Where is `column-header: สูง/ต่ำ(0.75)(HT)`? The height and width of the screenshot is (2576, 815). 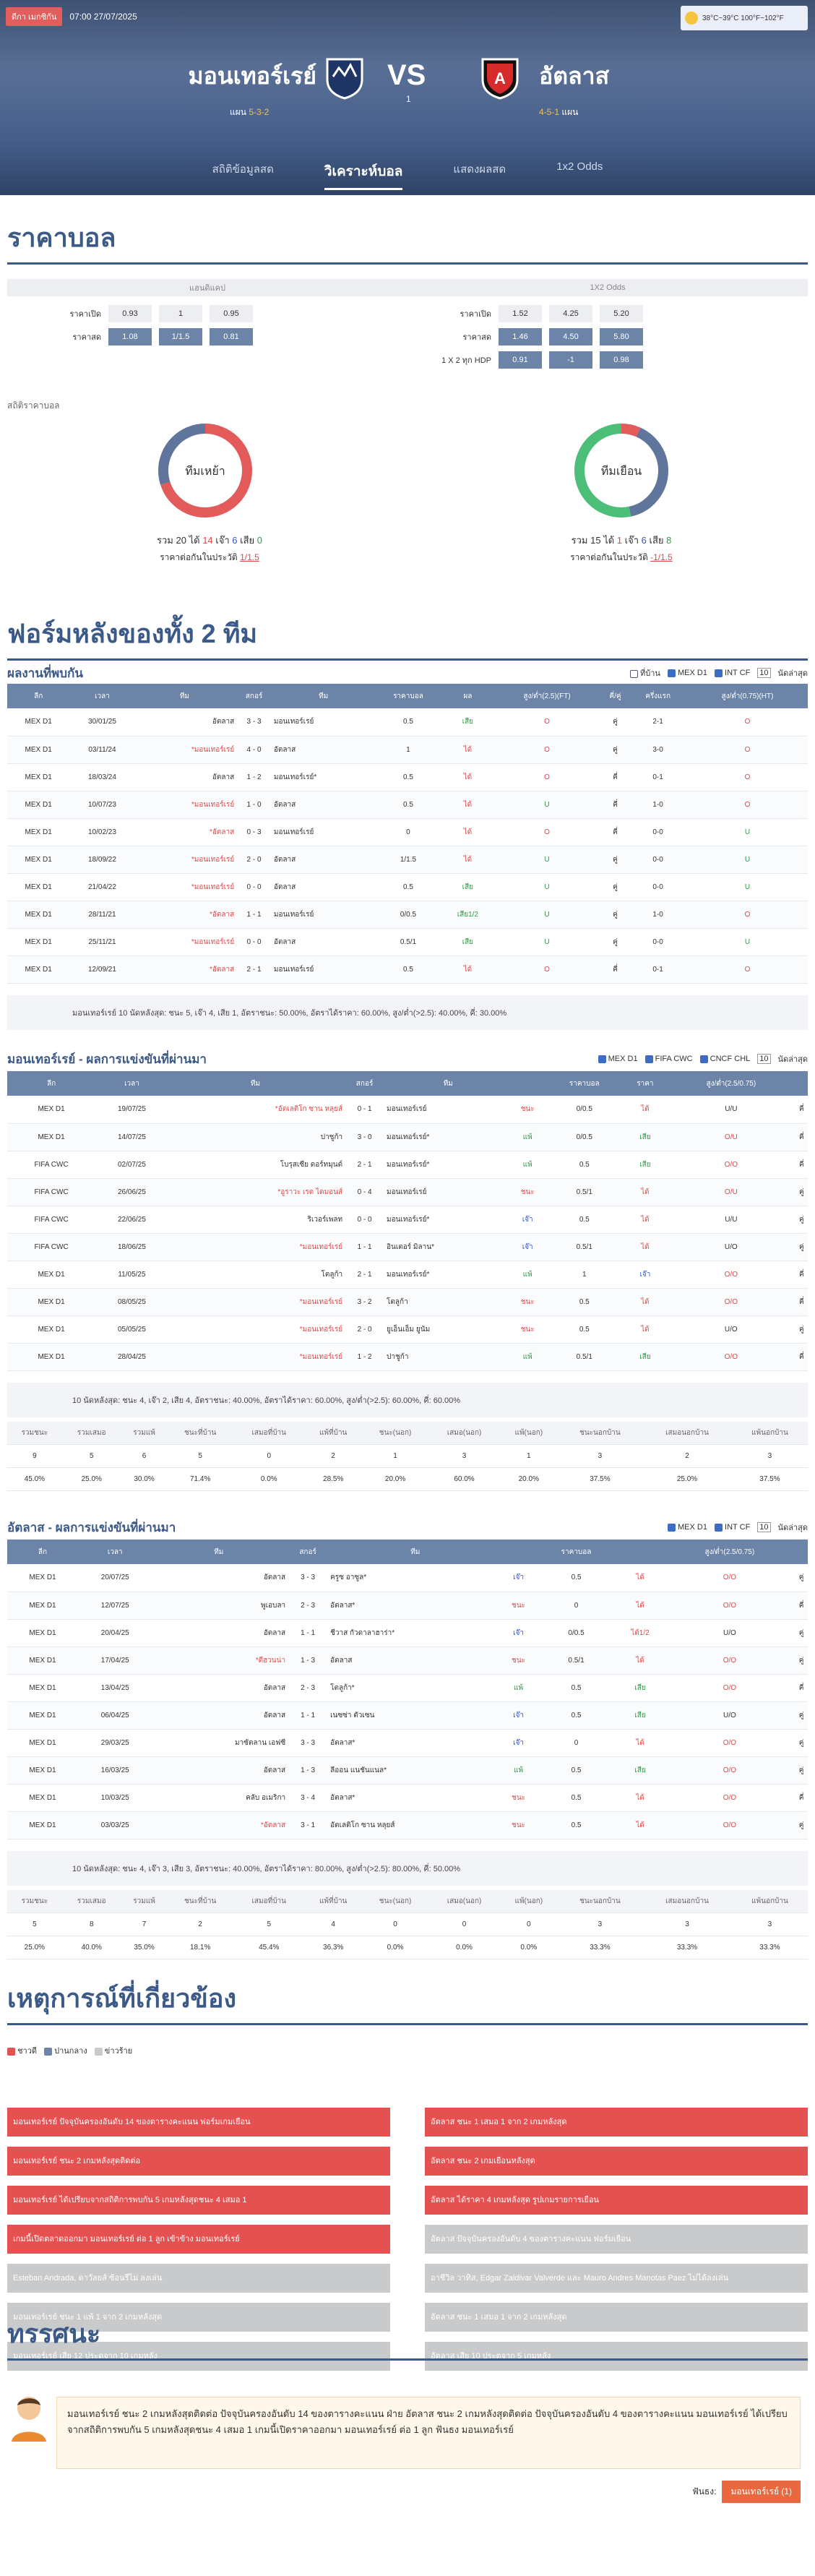 column-header: สูง/ต่ำ(0.75)(HT) is located at coordinates (747, 696).